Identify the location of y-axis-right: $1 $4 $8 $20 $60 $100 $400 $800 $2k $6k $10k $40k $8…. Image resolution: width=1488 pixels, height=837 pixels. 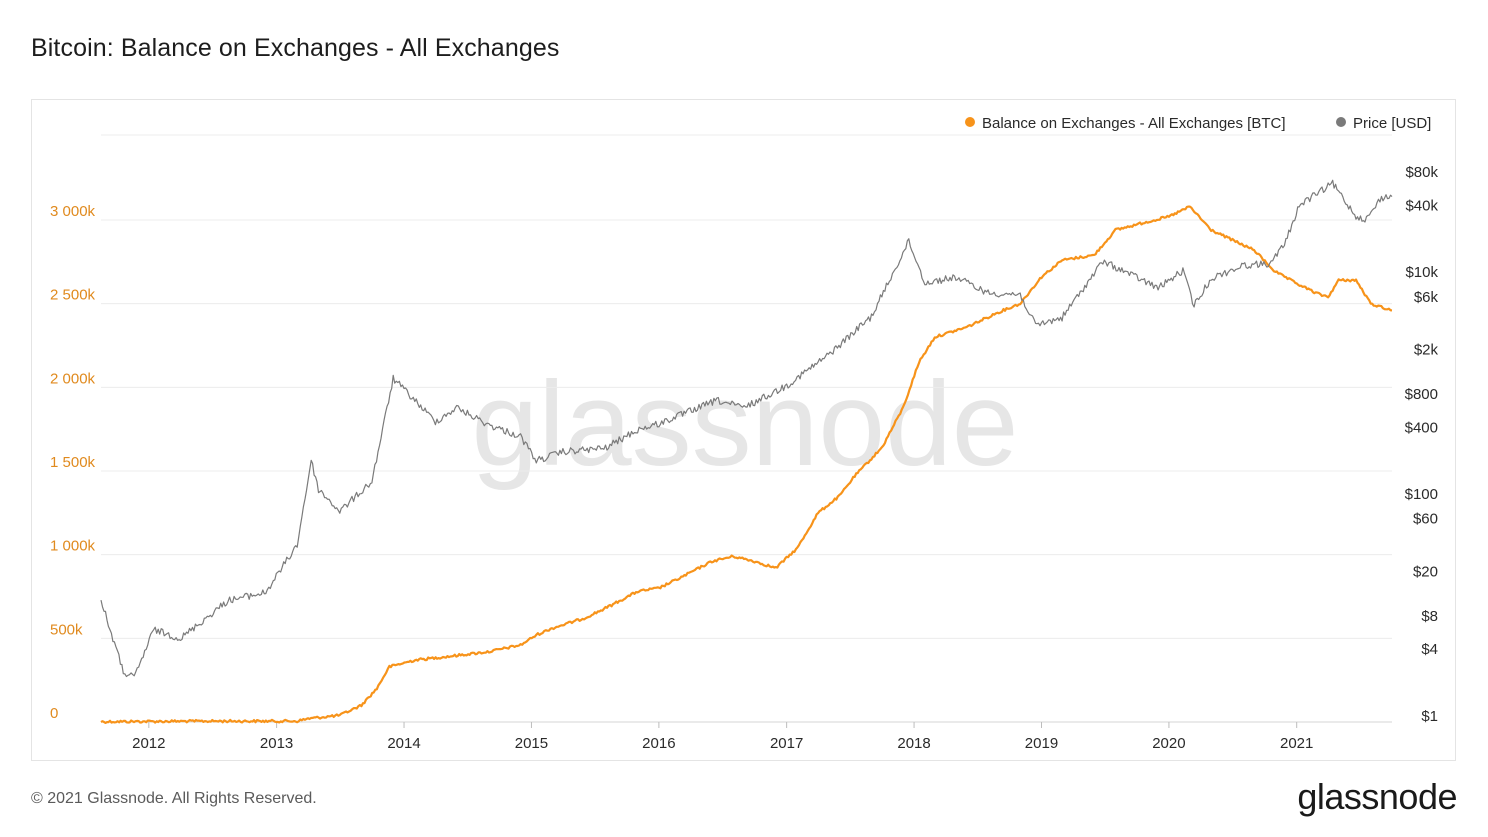
(1422, 444).